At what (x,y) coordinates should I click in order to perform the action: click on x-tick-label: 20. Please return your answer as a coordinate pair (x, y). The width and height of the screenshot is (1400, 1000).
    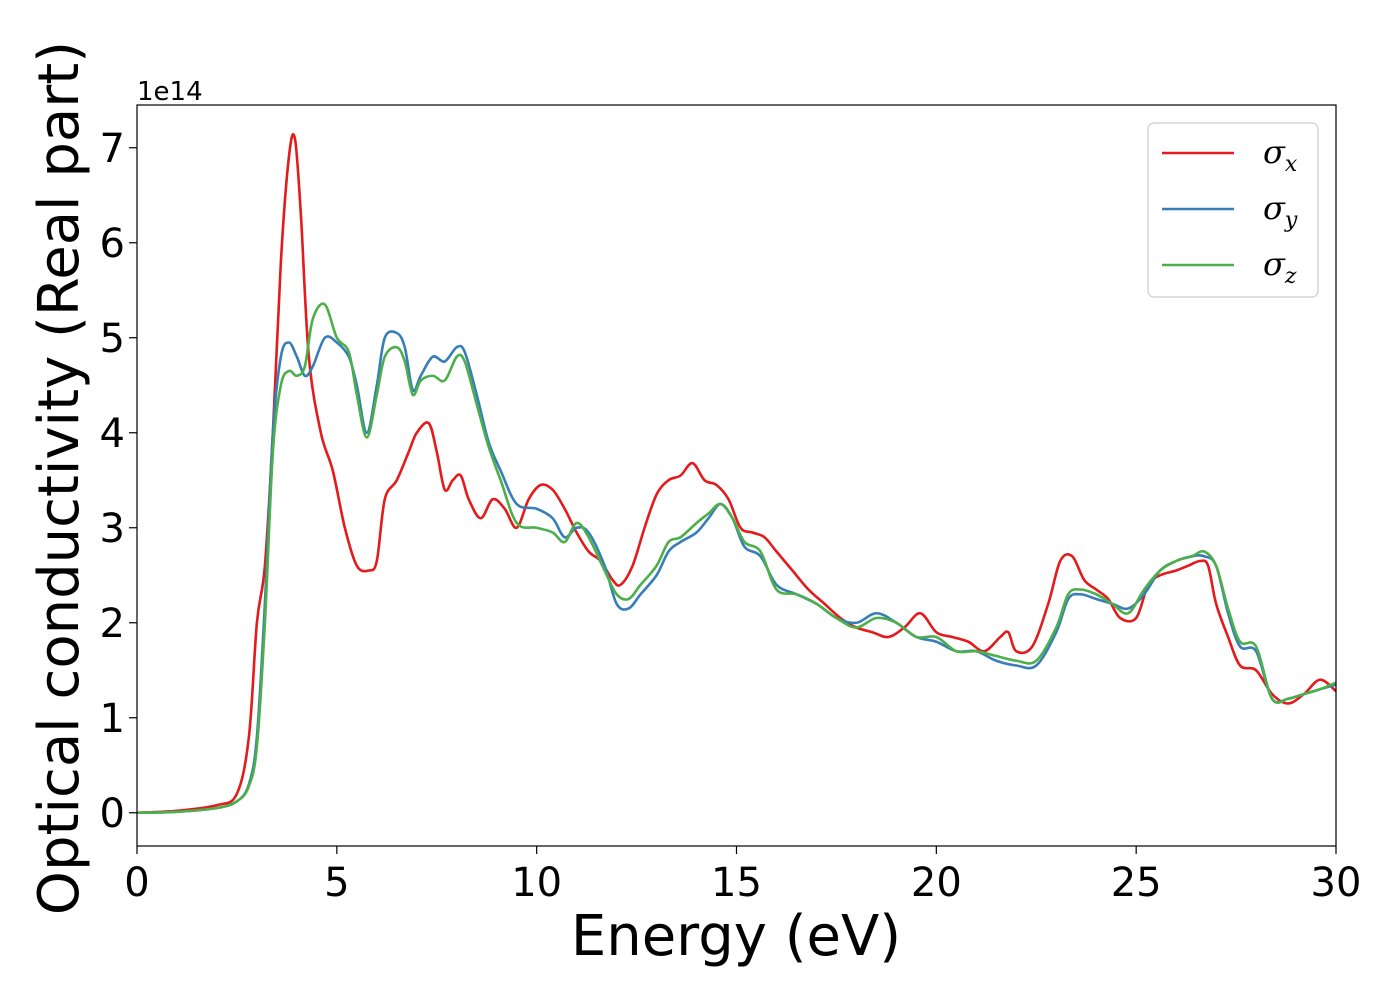
    Looking at the image, I should click on (936, 883).